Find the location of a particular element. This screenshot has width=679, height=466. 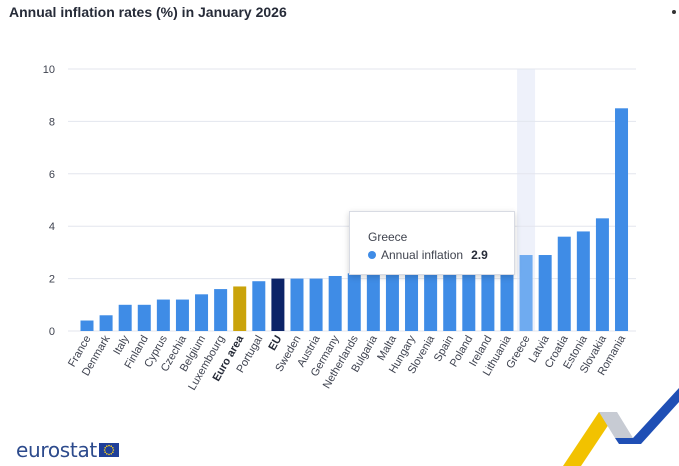

decorative-ribbon-icon is located at coordinates (621, 427).